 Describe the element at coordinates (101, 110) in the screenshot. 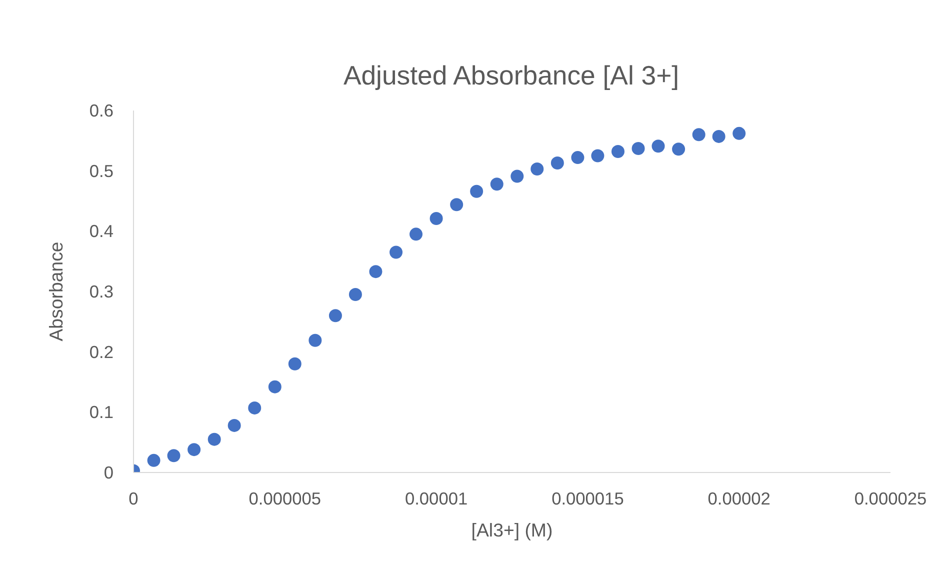

I see `y-tick-label: 0.6` at that location.